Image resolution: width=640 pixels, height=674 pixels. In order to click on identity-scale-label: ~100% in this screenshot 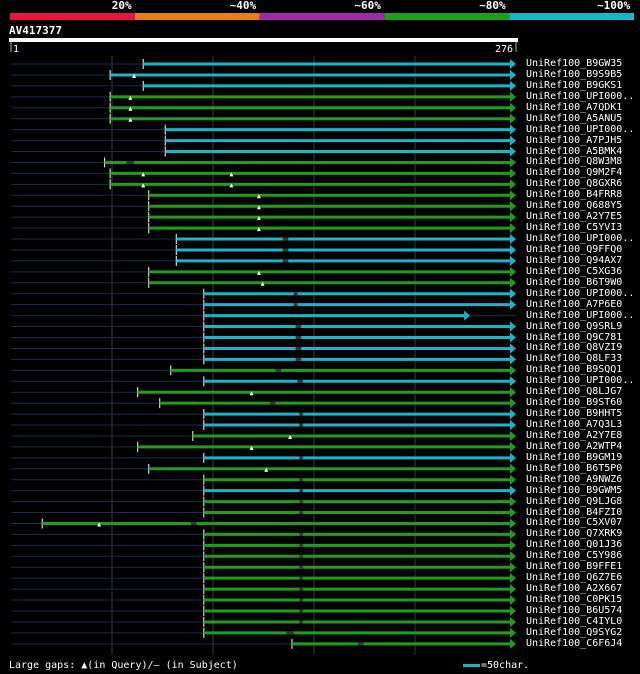, I will do `click(614, 6)`.